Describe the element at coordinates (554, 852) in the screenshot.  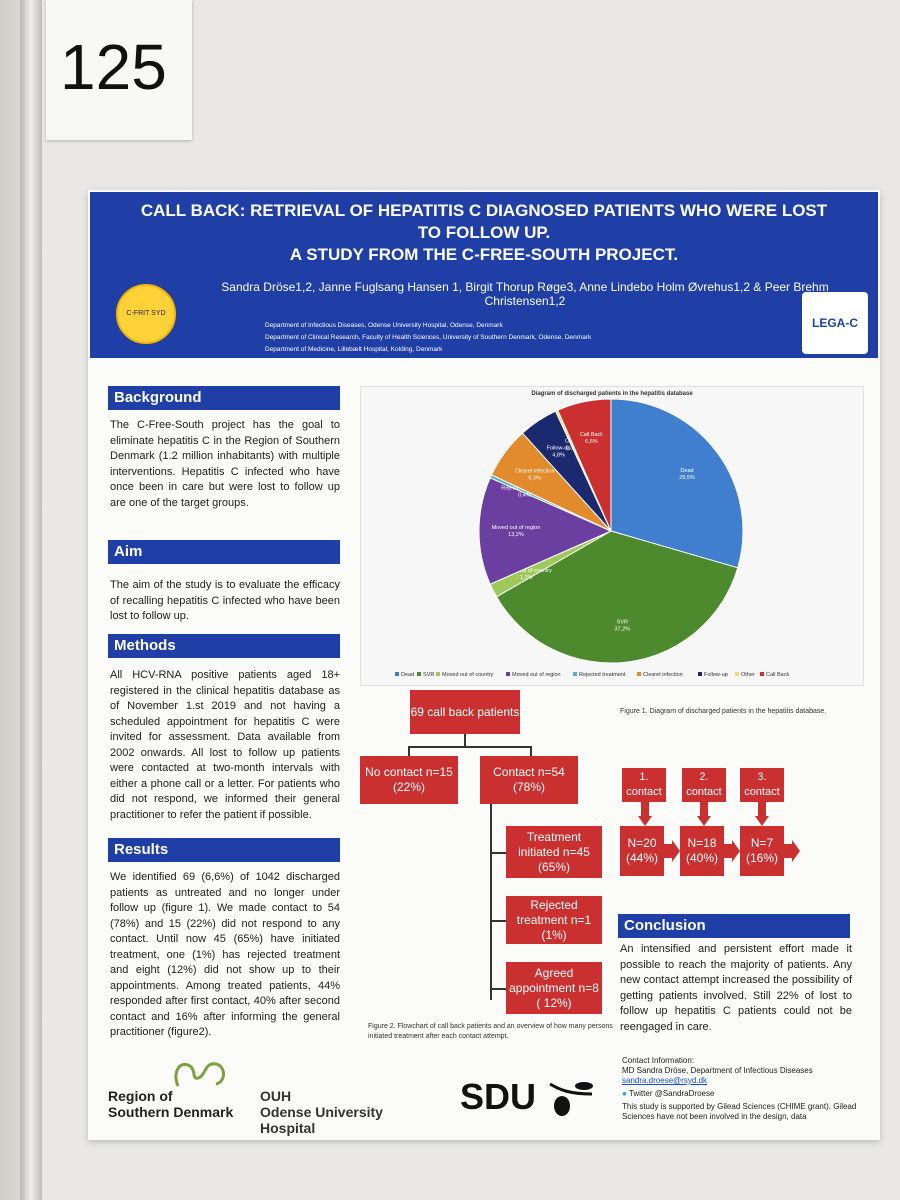
I see `flow-treatment: Treatment initiated n=45 (65%)` at that location.